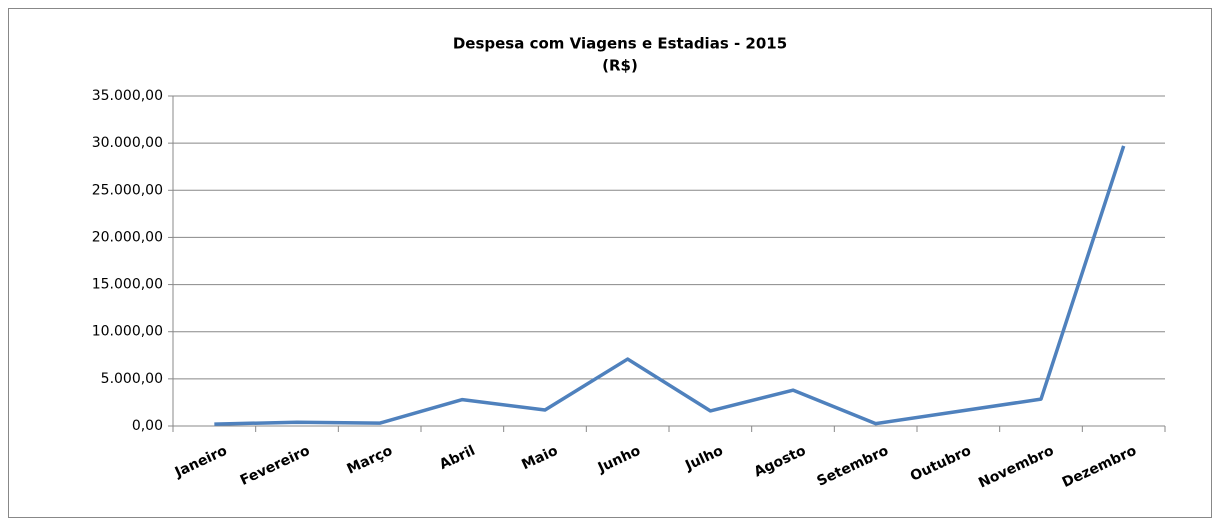  What do you see at coordinates (127, 237) in the screenshot?
I see `y-tick-label: 20.000,00` at bounding box center [127, 237].